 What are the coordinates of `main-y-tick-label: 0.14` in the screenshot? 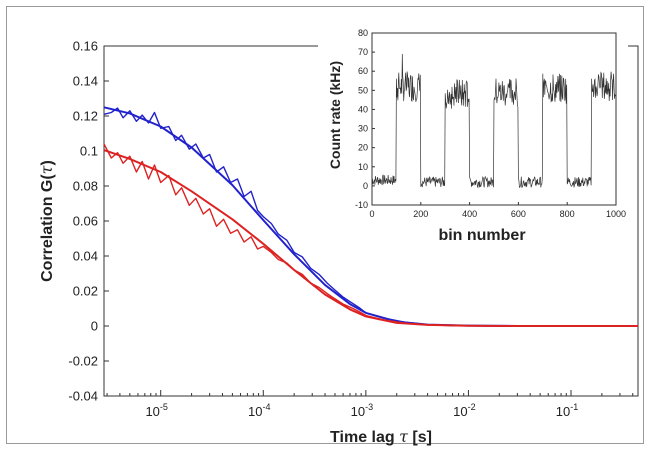 It's located at (85, 81).